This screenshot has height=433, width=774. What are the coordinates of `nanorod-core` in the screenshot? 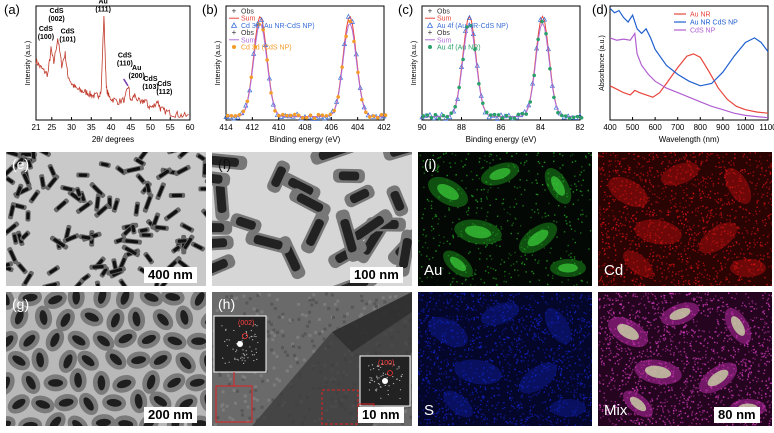 It's located at (141, 179).